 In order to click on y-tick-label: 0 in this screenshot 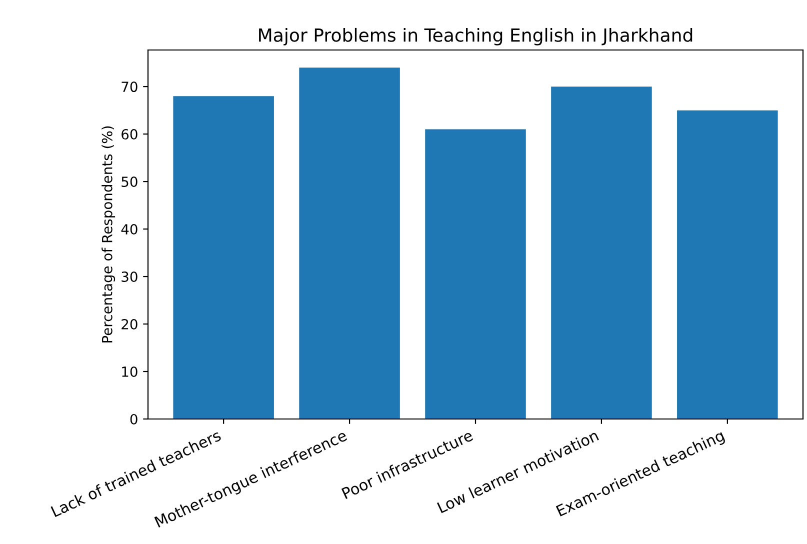, I will do `click(134, 419)`.